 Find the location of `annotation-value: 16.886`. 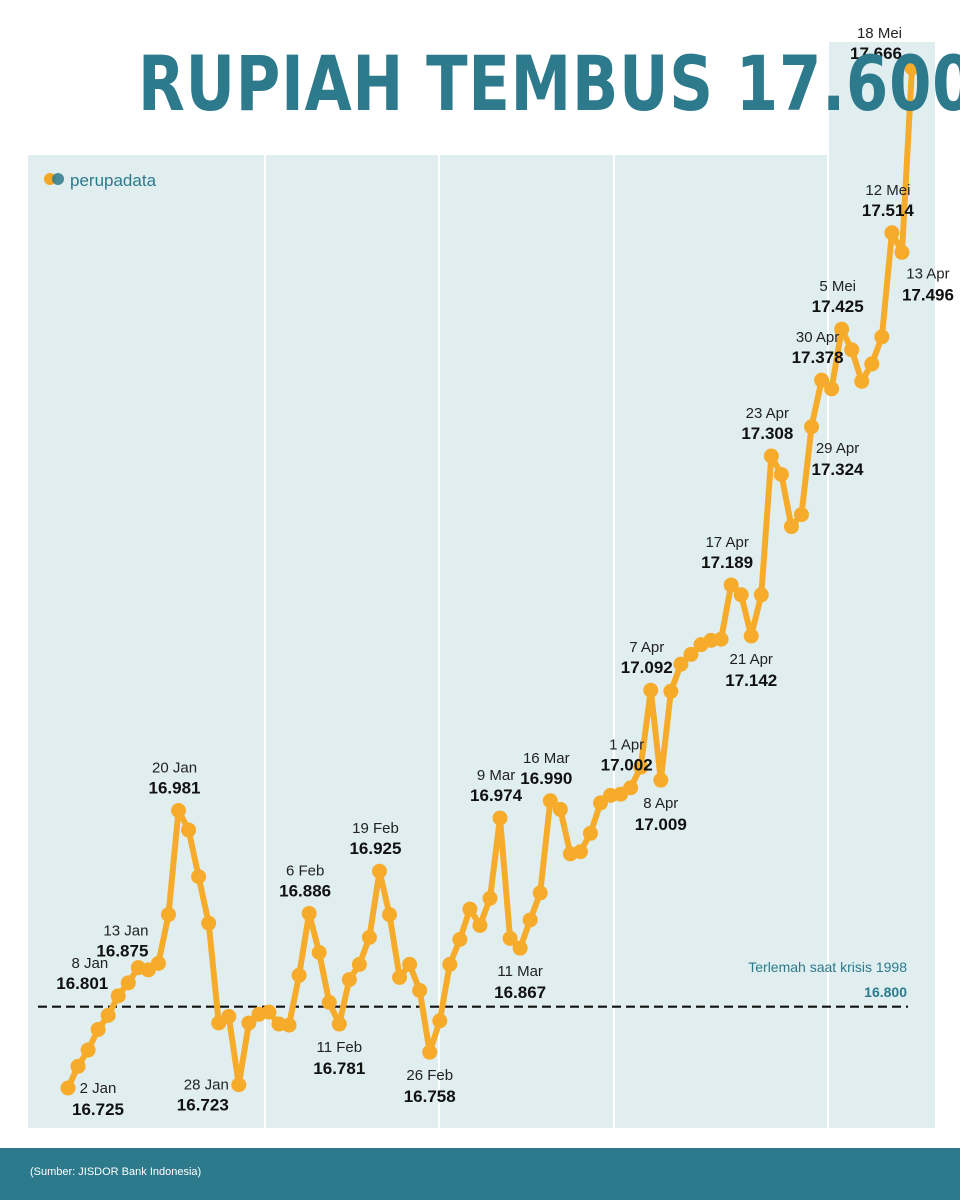

annotation-value: 16.886 is located at coordinates (305, 890).